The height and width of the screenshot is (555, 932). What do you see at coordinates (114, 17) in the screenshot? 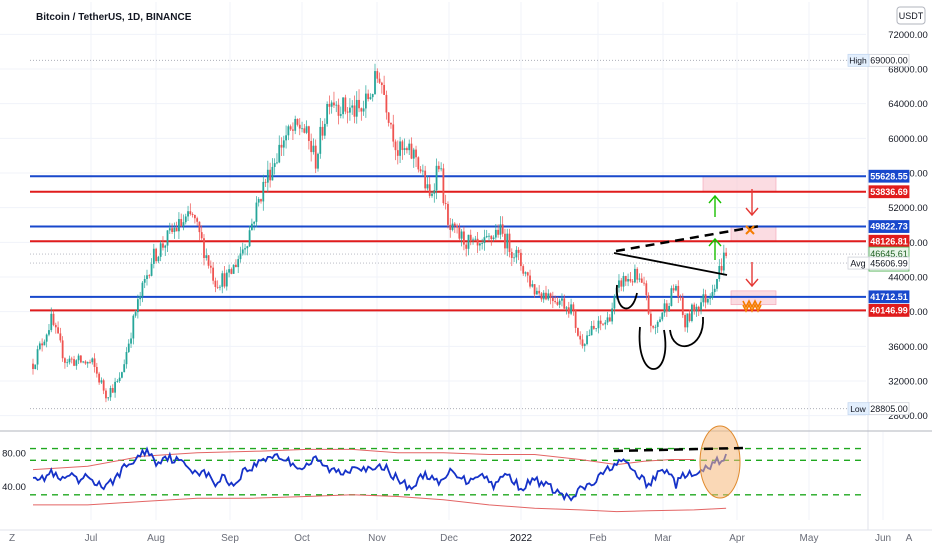
I see `symbol-title: Bitcoin / TetherUS, 1D, BINANCE` at bounding box center [114, 17].